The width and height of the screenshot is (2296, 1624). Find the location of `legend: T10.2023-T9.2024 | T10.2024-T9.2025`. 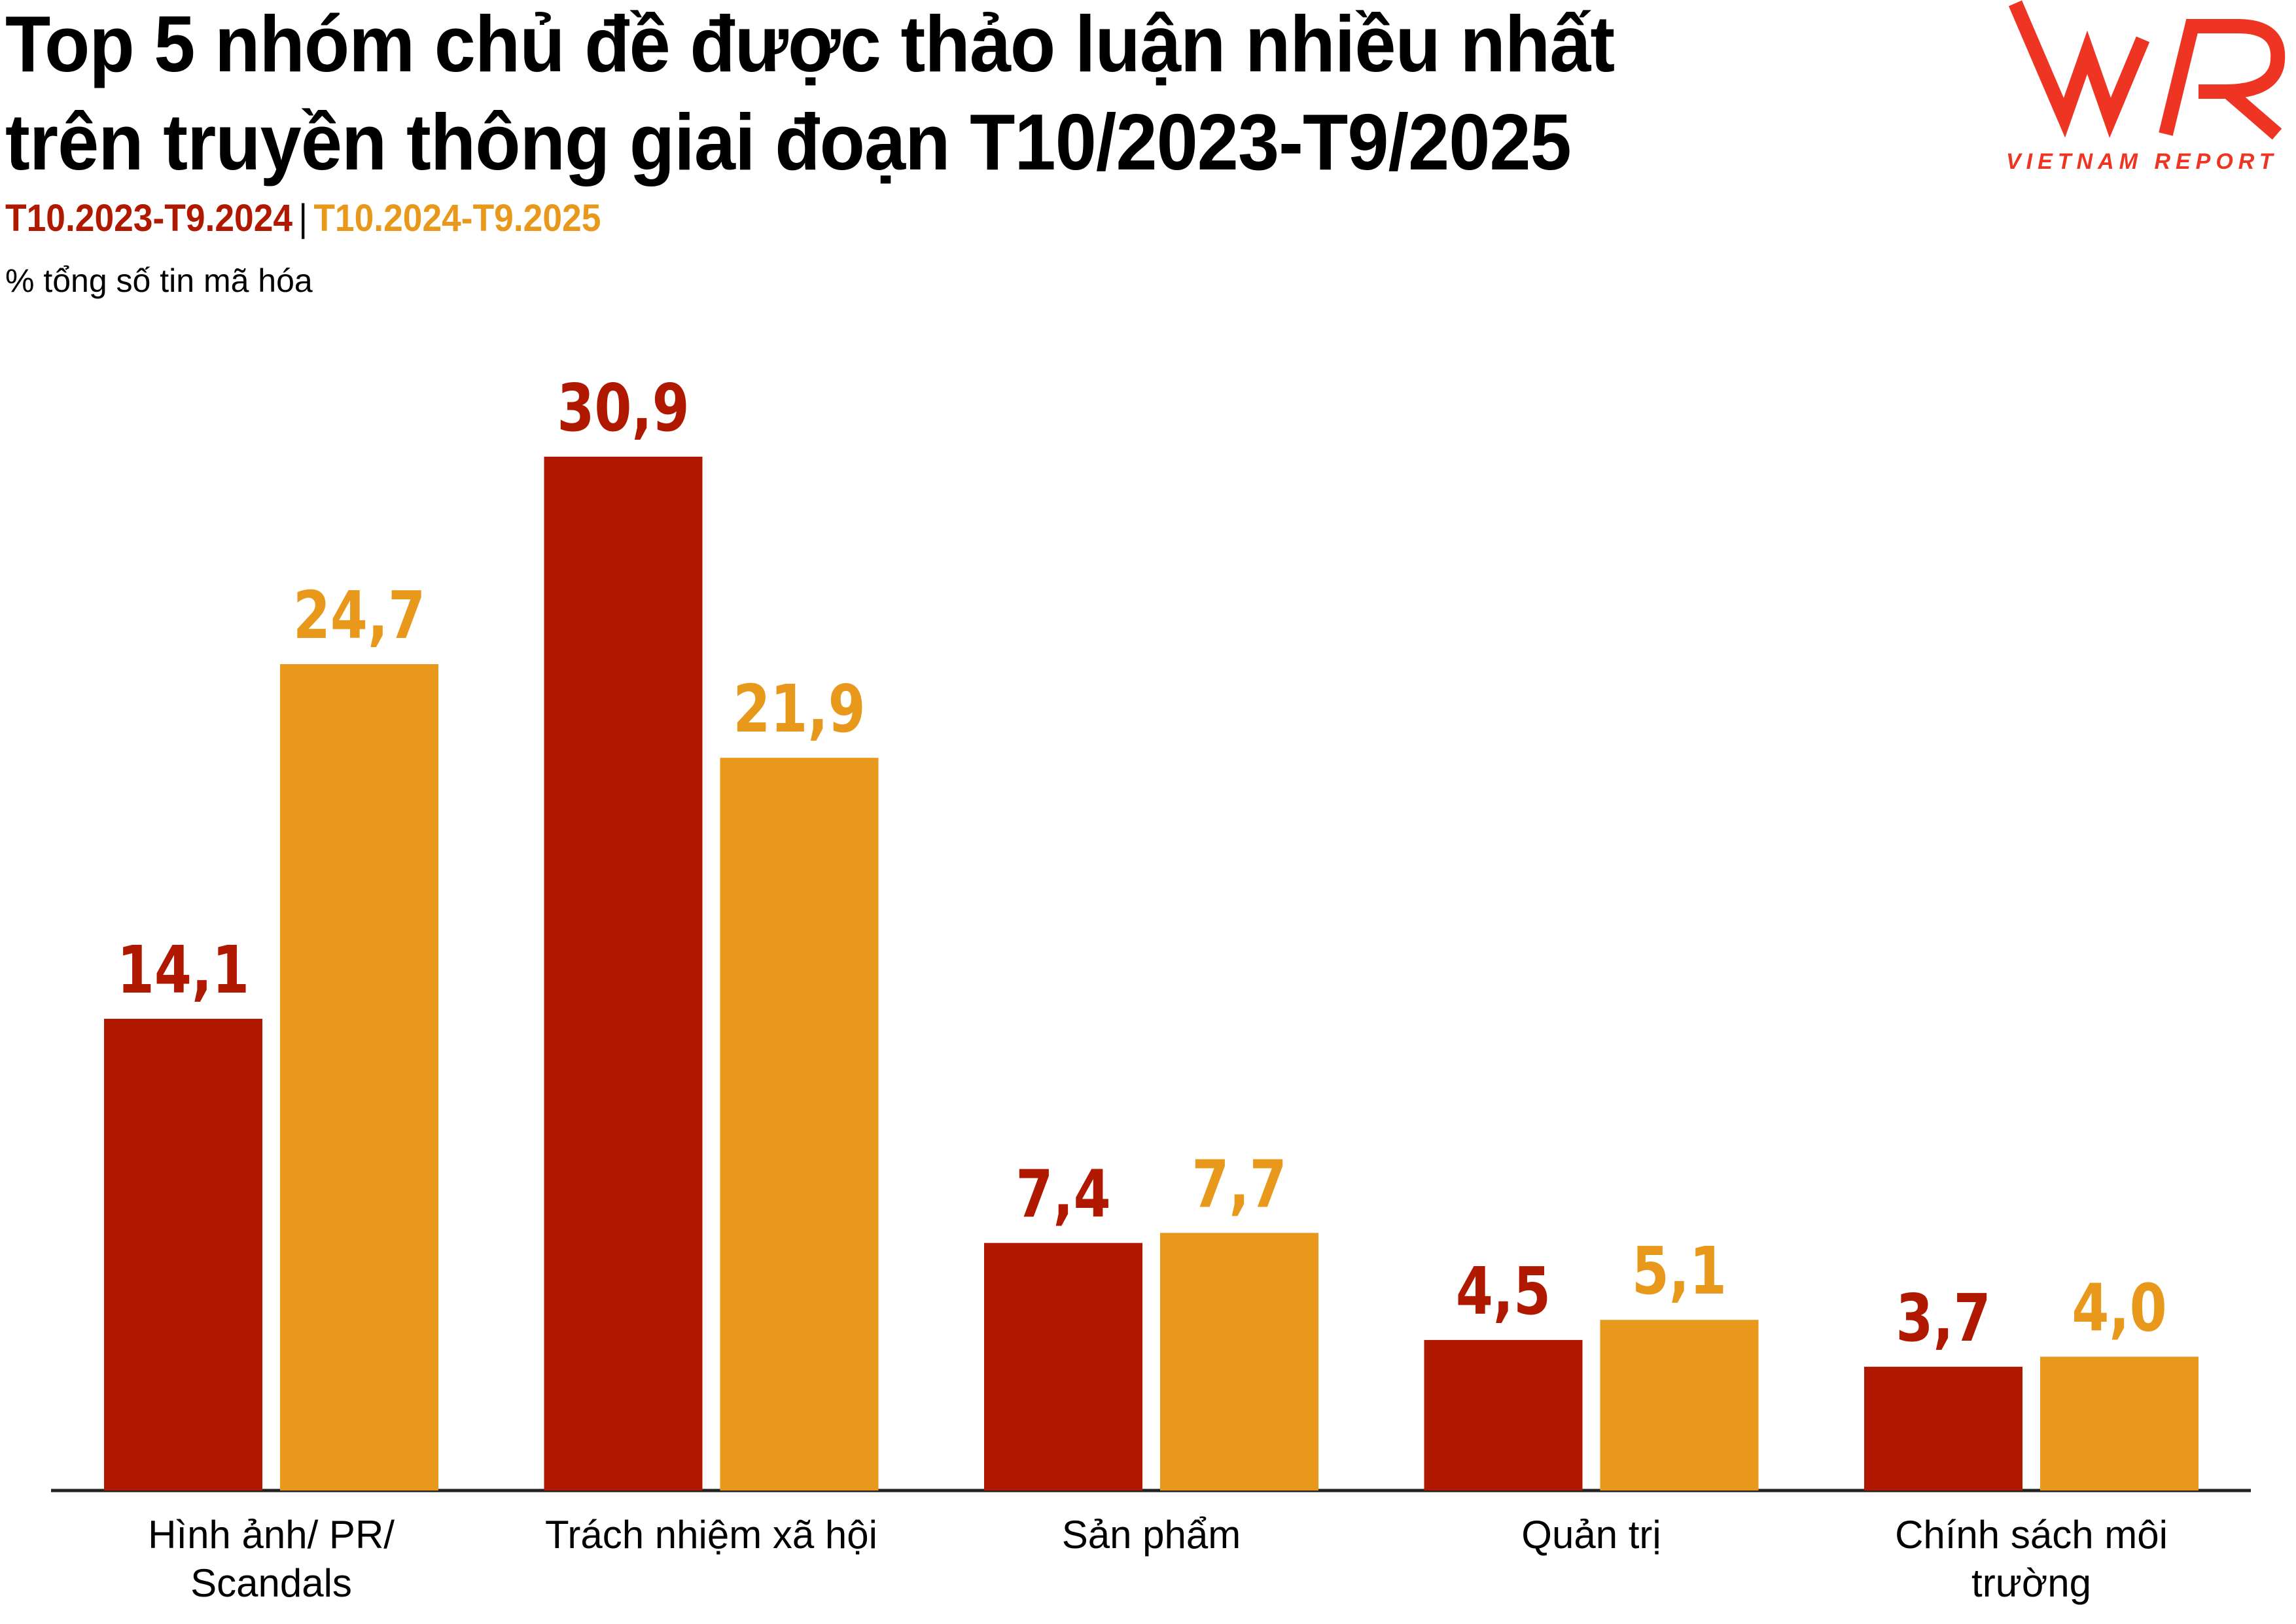

legend: T10.2023-T9.2024 | T10.2024-T9.2025 is located at coordinates (303, 218).